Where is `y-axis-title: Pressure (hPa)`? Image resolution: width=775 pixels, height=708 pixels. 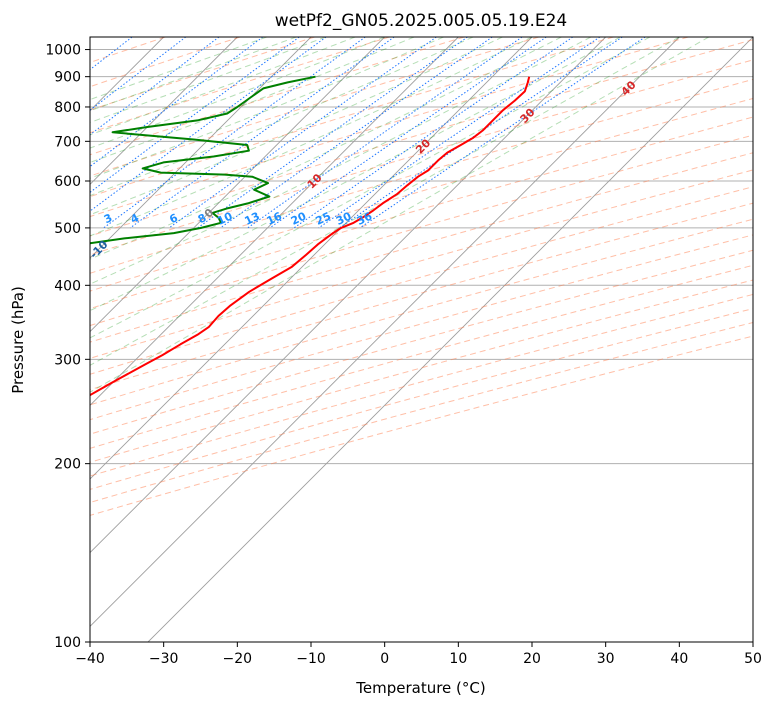 y-axis-title: Pressure (hPa) is located at coordinates (18, 340).